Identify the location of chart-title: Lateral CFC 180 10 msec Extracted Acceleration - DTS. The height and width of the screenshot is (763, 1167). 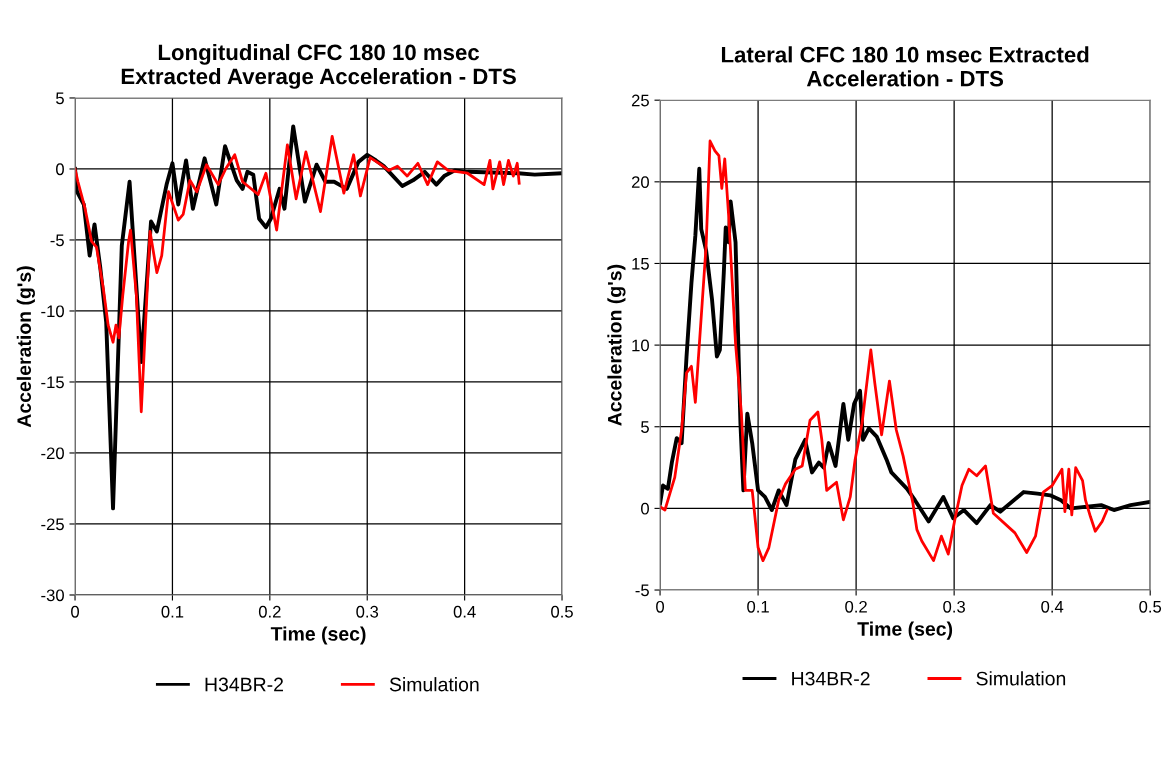
(905, 66).